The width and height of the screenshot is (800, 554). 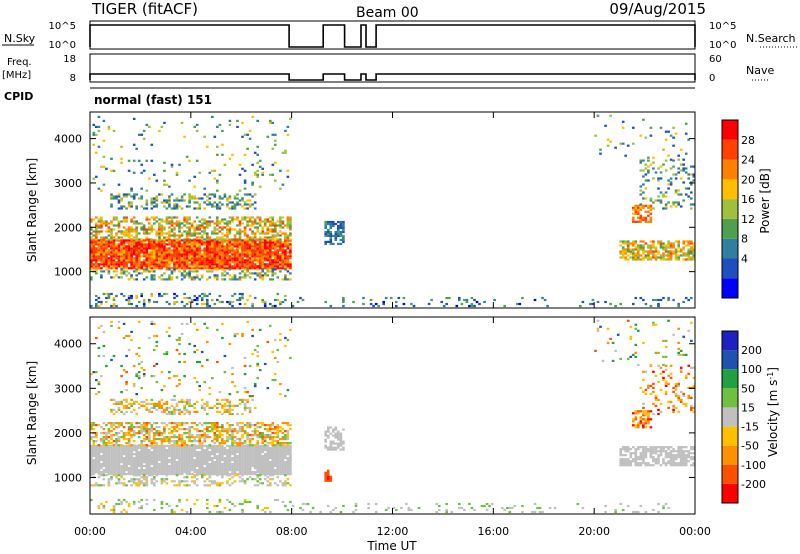 I want to click on power-colorbar-label: Power [dB], so click(x=765, y=200).